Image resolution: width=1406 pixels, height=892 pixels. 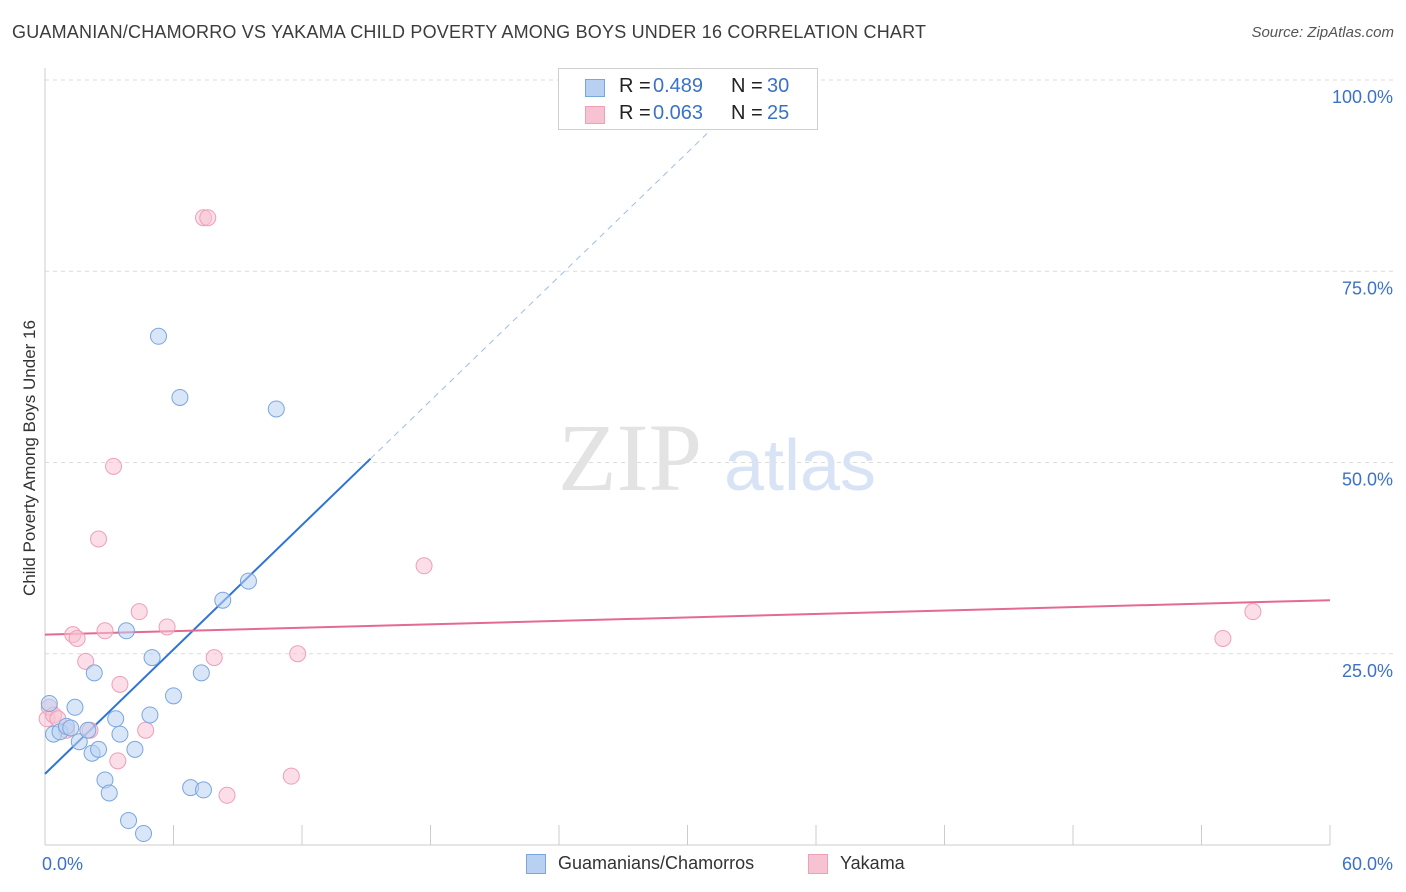 I want to click on r-value: 0.489, so click(x=678, y=86).